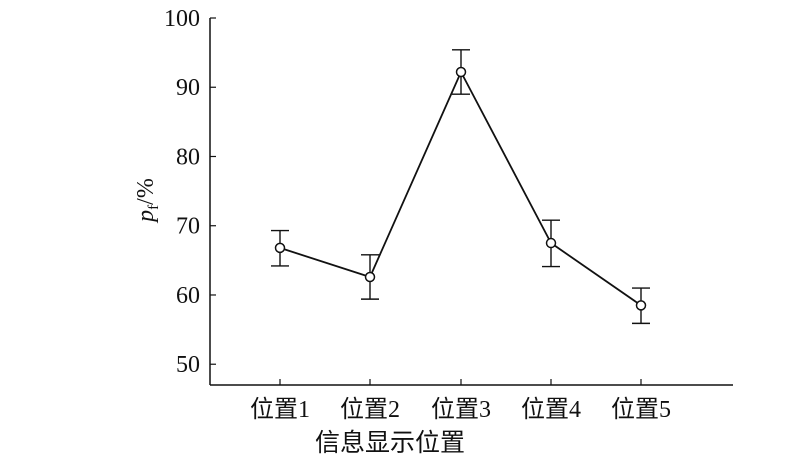  What do you see at coordinates (188, 365) in the screenshot?
I see `y-tick-label: 50` at bounding box center [188, 365].